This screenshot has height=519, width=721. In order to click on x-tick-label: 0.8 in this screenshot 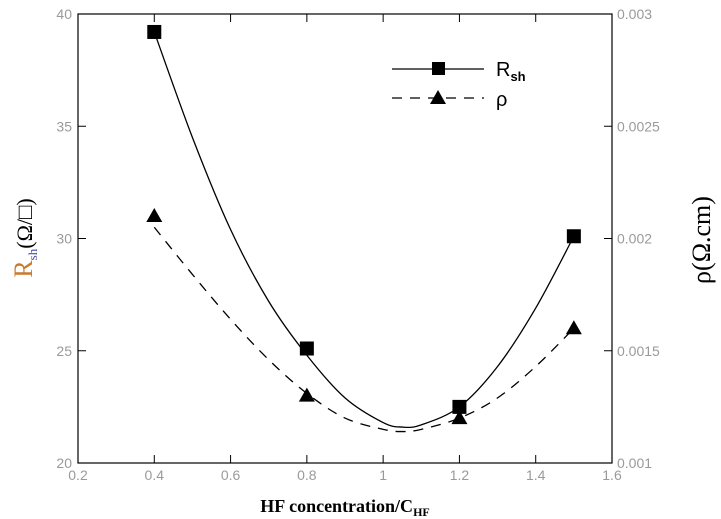, I will do `click(307, 475)`.